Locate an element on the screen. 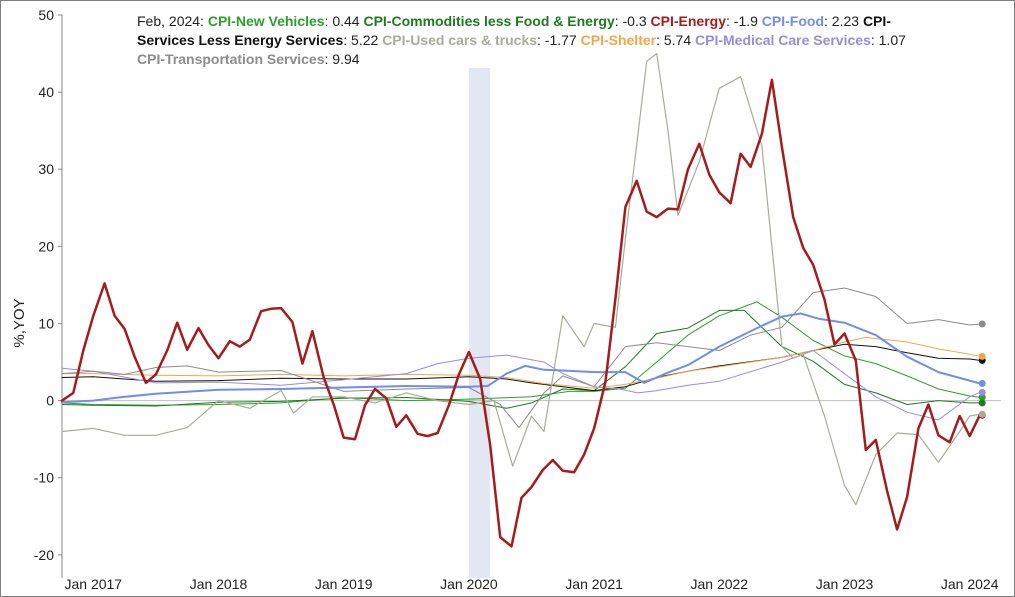 This screenshot has height=597, width=1015. series-line-cpi-food is located at coordinates (521, 358).